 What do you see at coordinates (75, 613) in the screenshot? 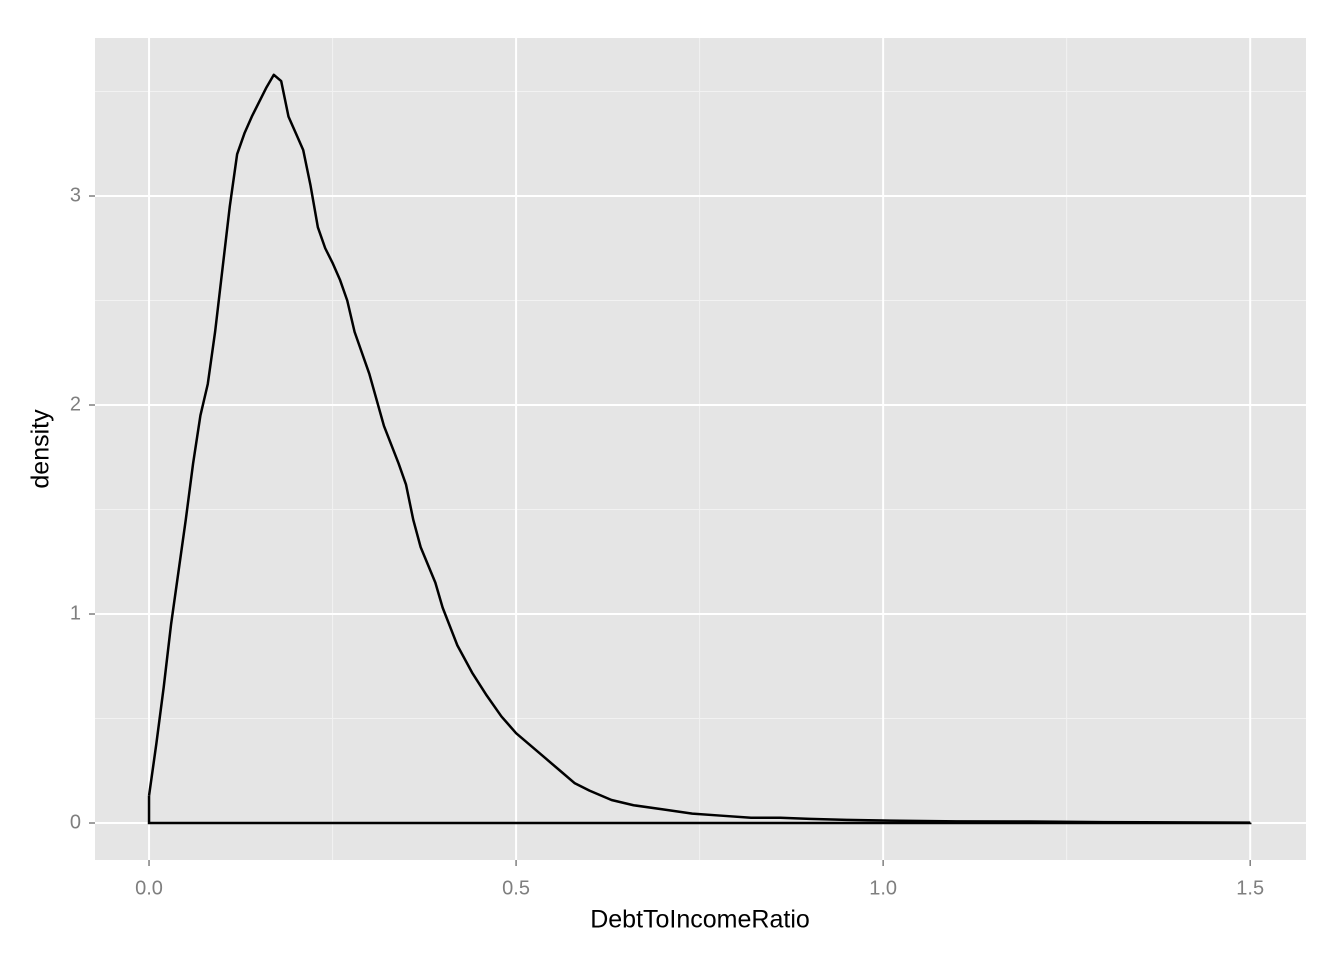
I see `y-tick-label: 1` at bounding box center [75, 613].